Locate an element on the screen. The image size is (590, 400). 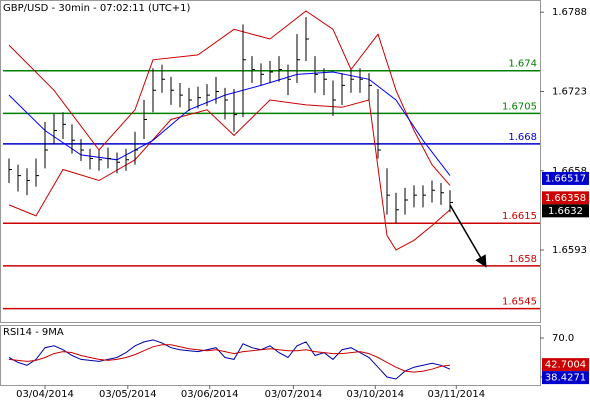
level-label: 1.668 is located at coordinates (522, 137).